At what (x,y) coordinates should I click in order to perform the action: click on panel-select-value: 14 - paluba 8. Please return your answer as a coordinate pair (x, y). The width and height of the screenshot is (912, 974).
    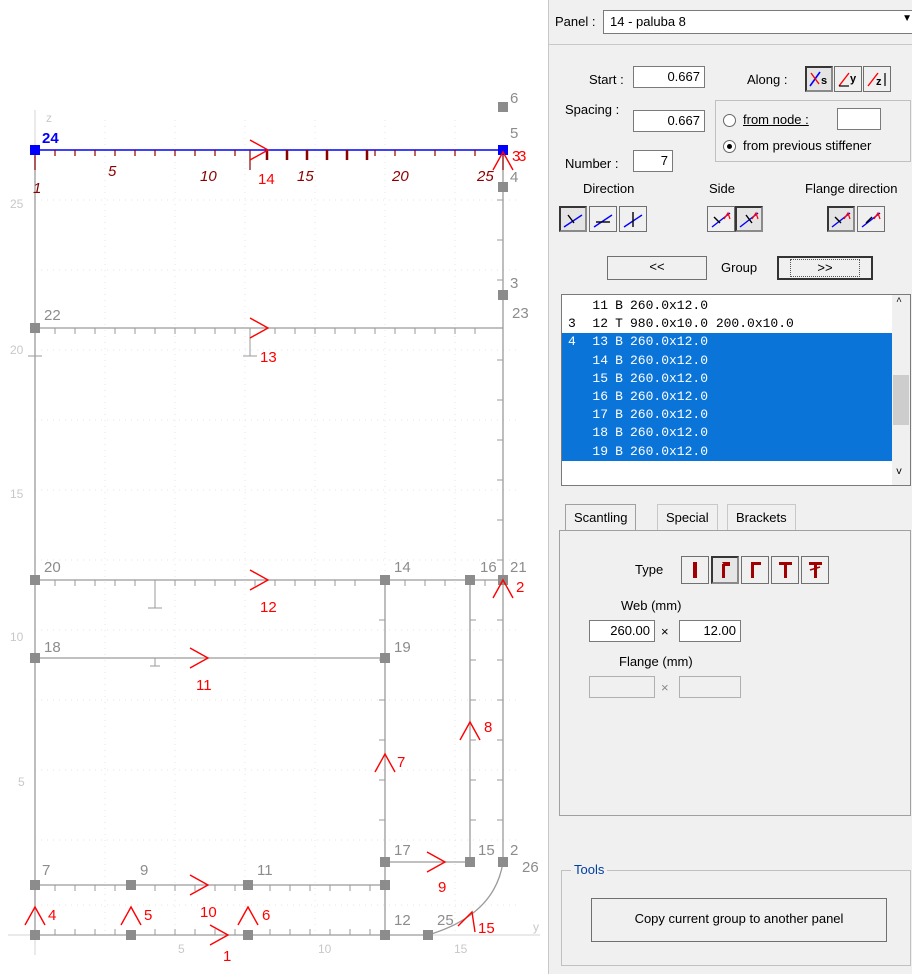
    Looking at the image, I should click on (648, 21).